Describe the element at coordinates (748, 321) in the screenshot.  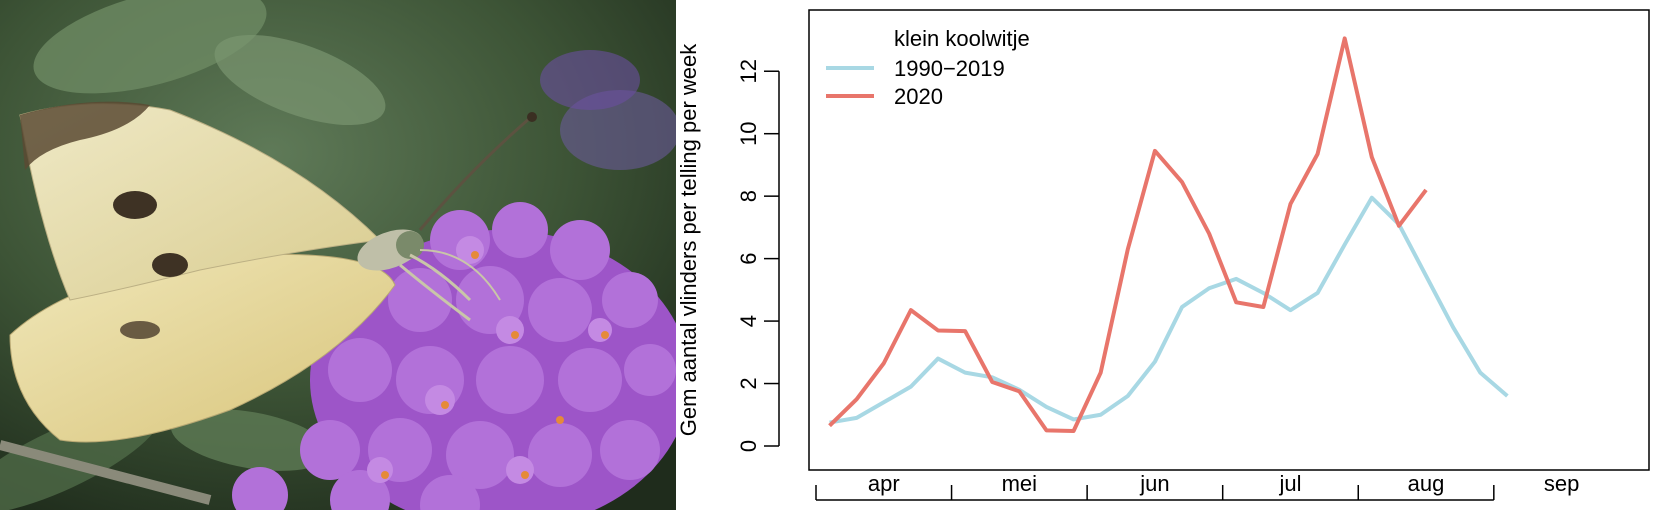
I see `y-tick-label: 4` at that location.